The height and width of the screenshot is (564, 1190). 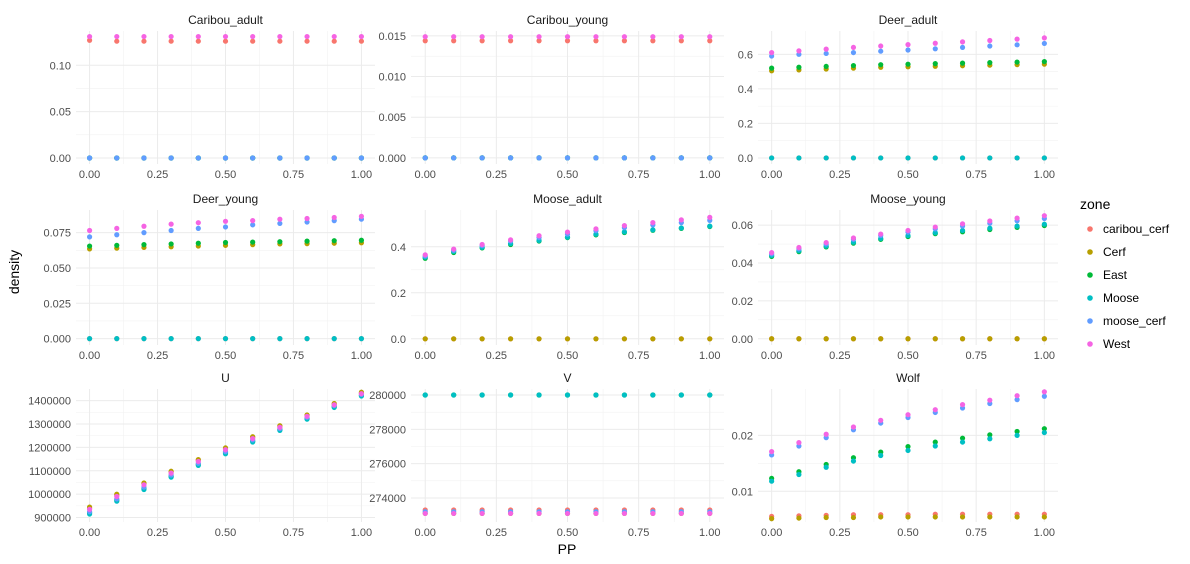 What do you see at coordinates (387, 430) in the screenshot?
I see `y-tick-label: 278000` at bounding box center [387, 430].